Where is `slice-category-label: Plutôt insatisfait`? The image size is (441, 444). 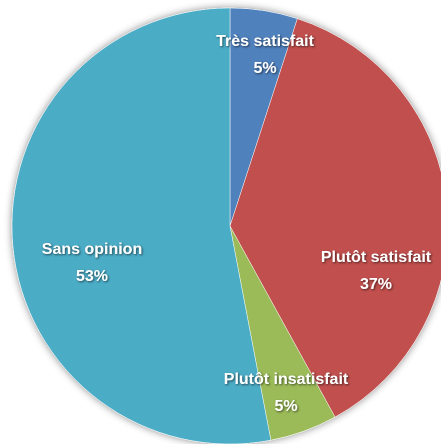 slice-category-label: Plutôt insatisfait is located at coordinates (286, 379).